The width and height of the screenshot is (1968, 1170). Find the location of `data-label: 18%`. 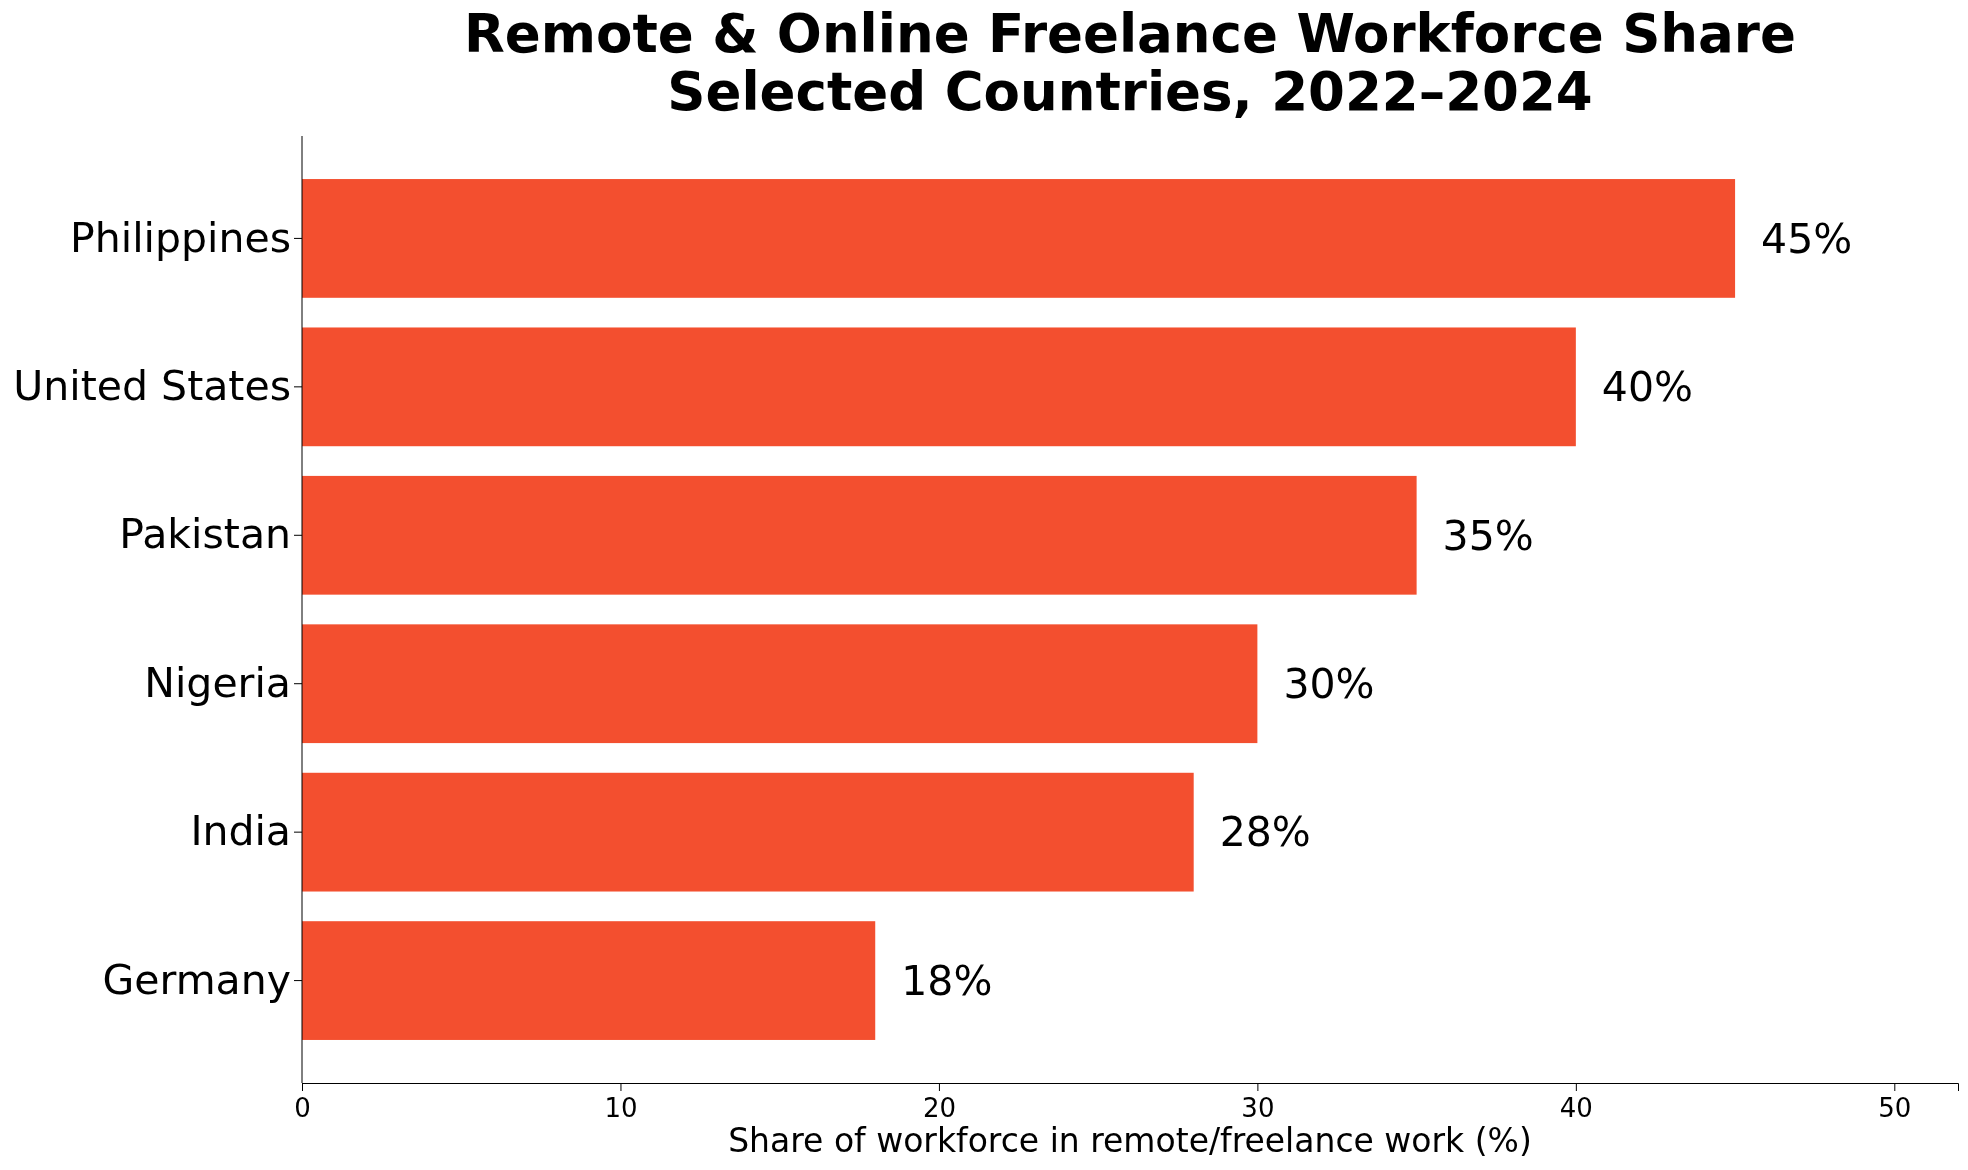

data-label: 18% is located at coordinates (947, 980).